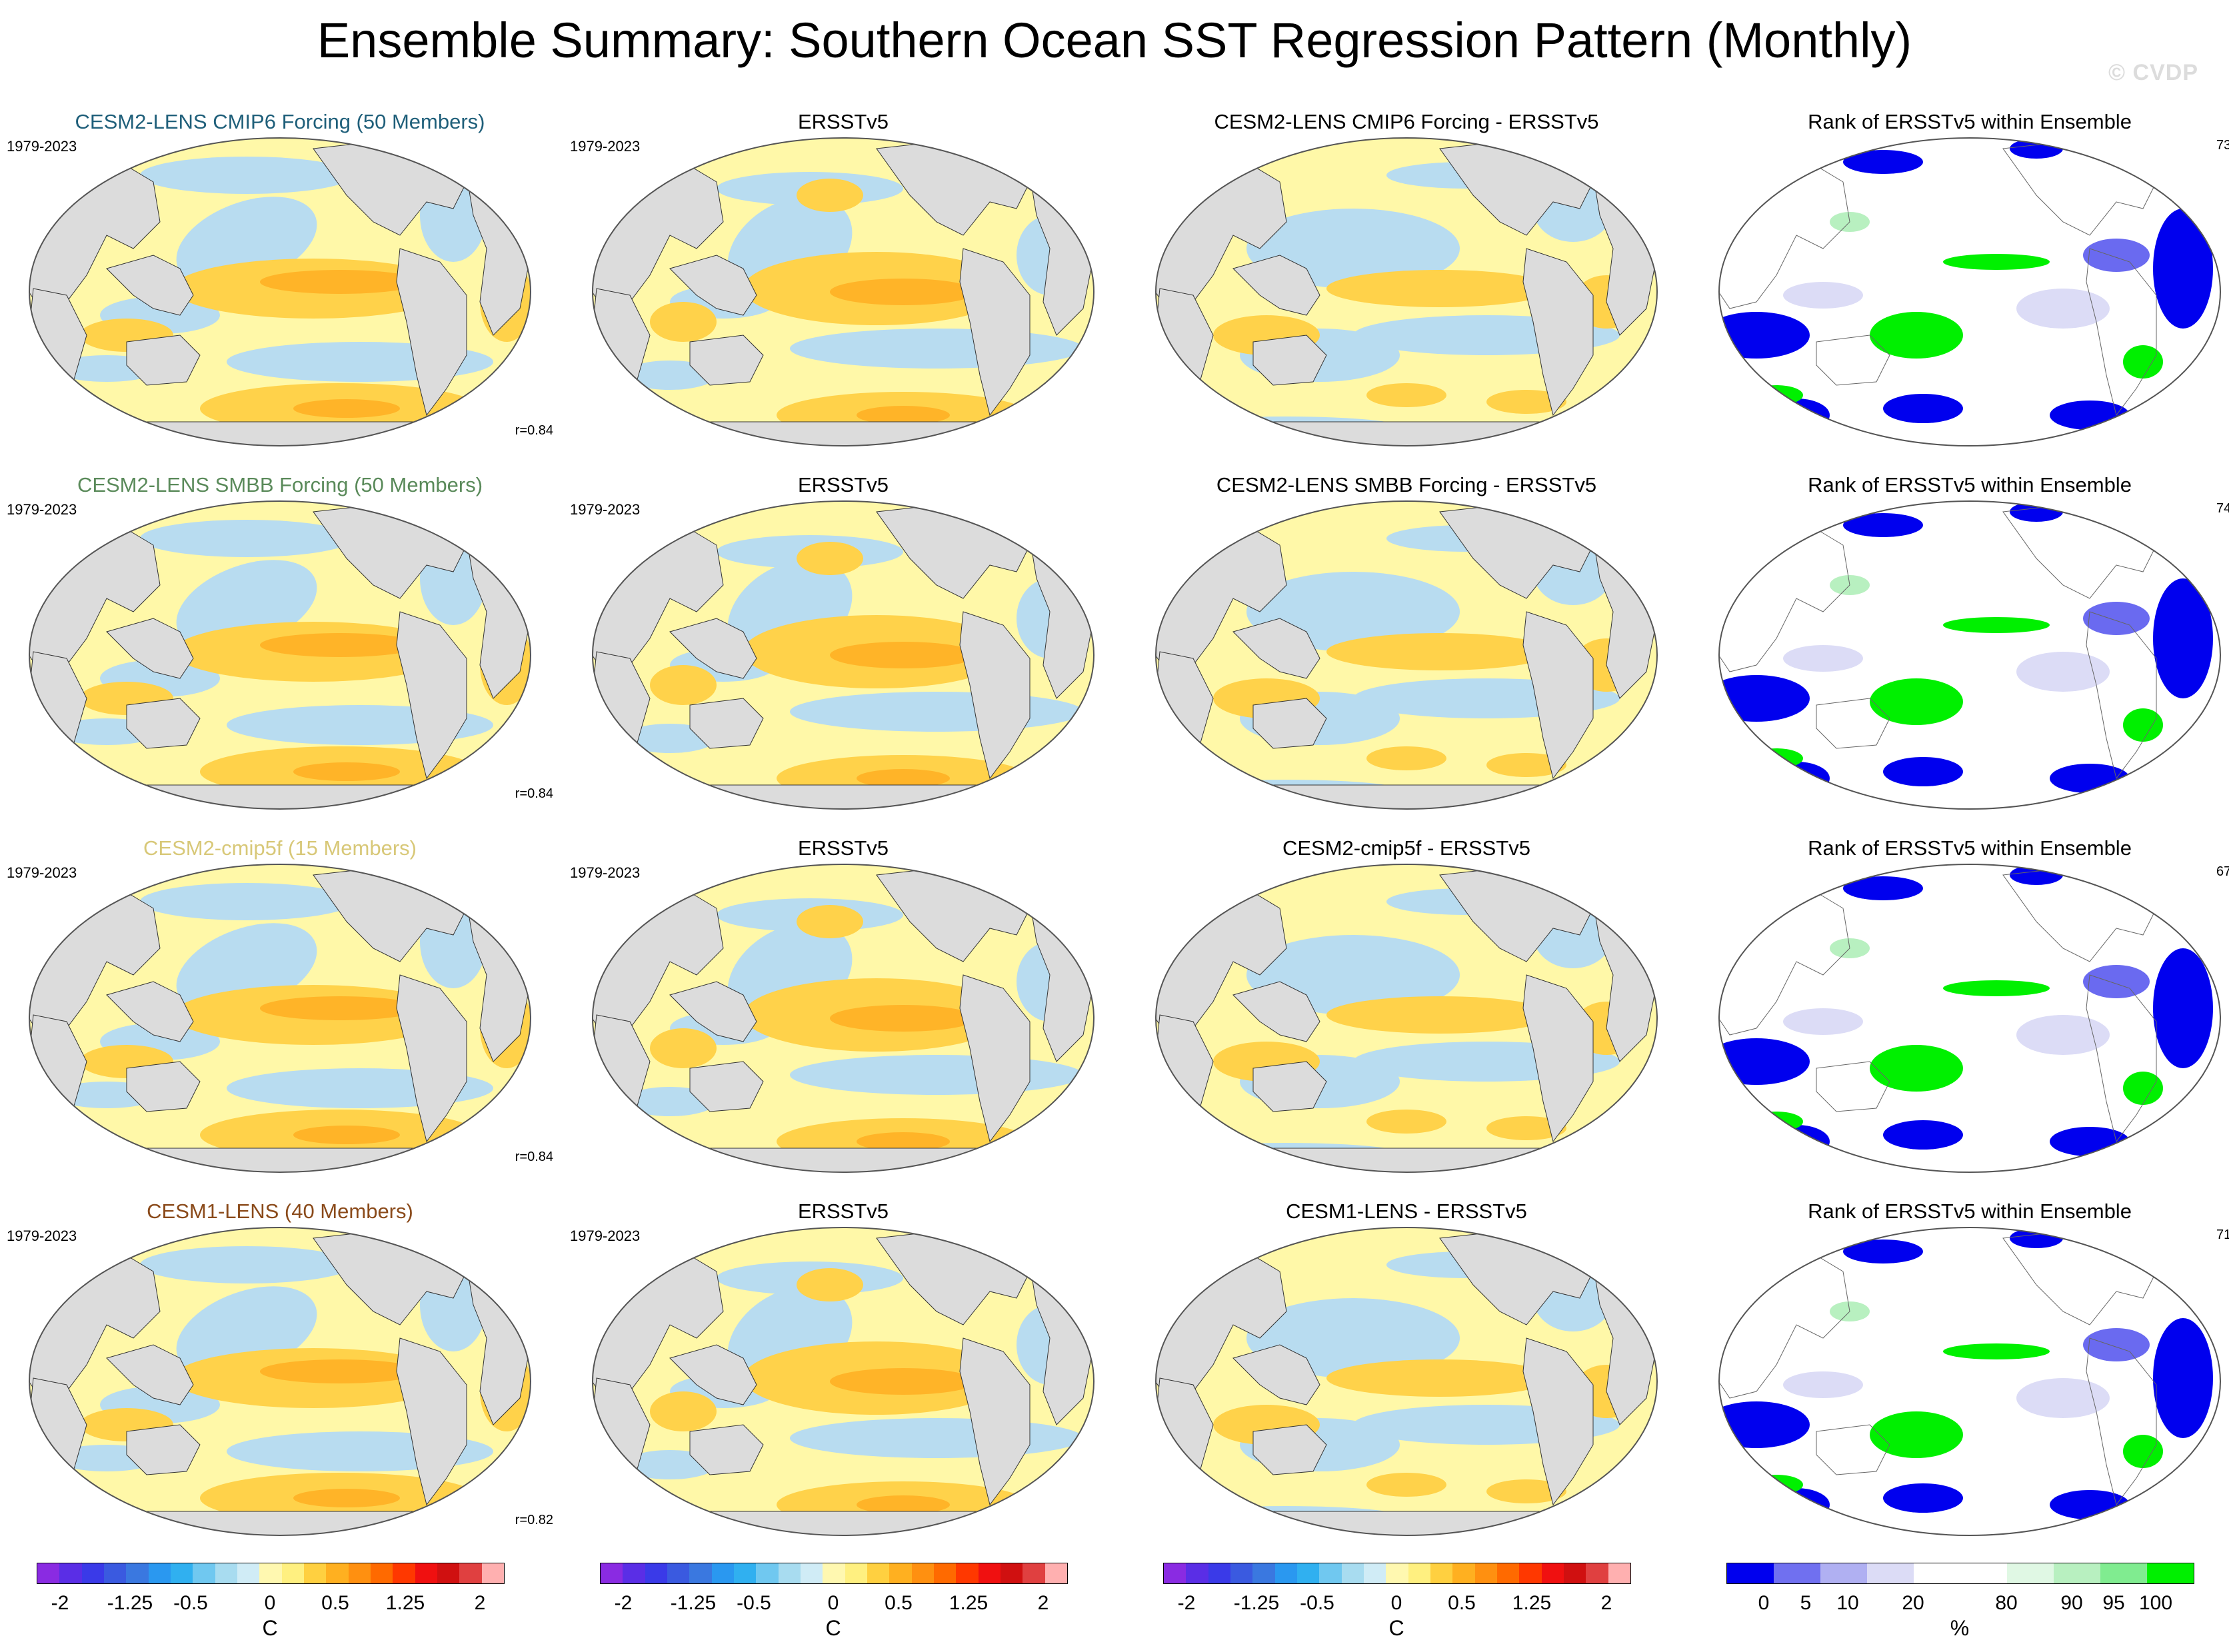  I want to click on panel-title: CESM2-cmip5f (15 Members), so click(280, 848).